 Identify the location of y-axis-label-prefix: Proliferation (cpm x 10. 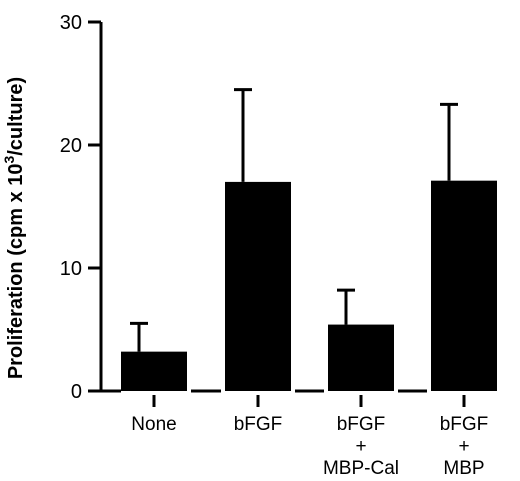
(16, 272).